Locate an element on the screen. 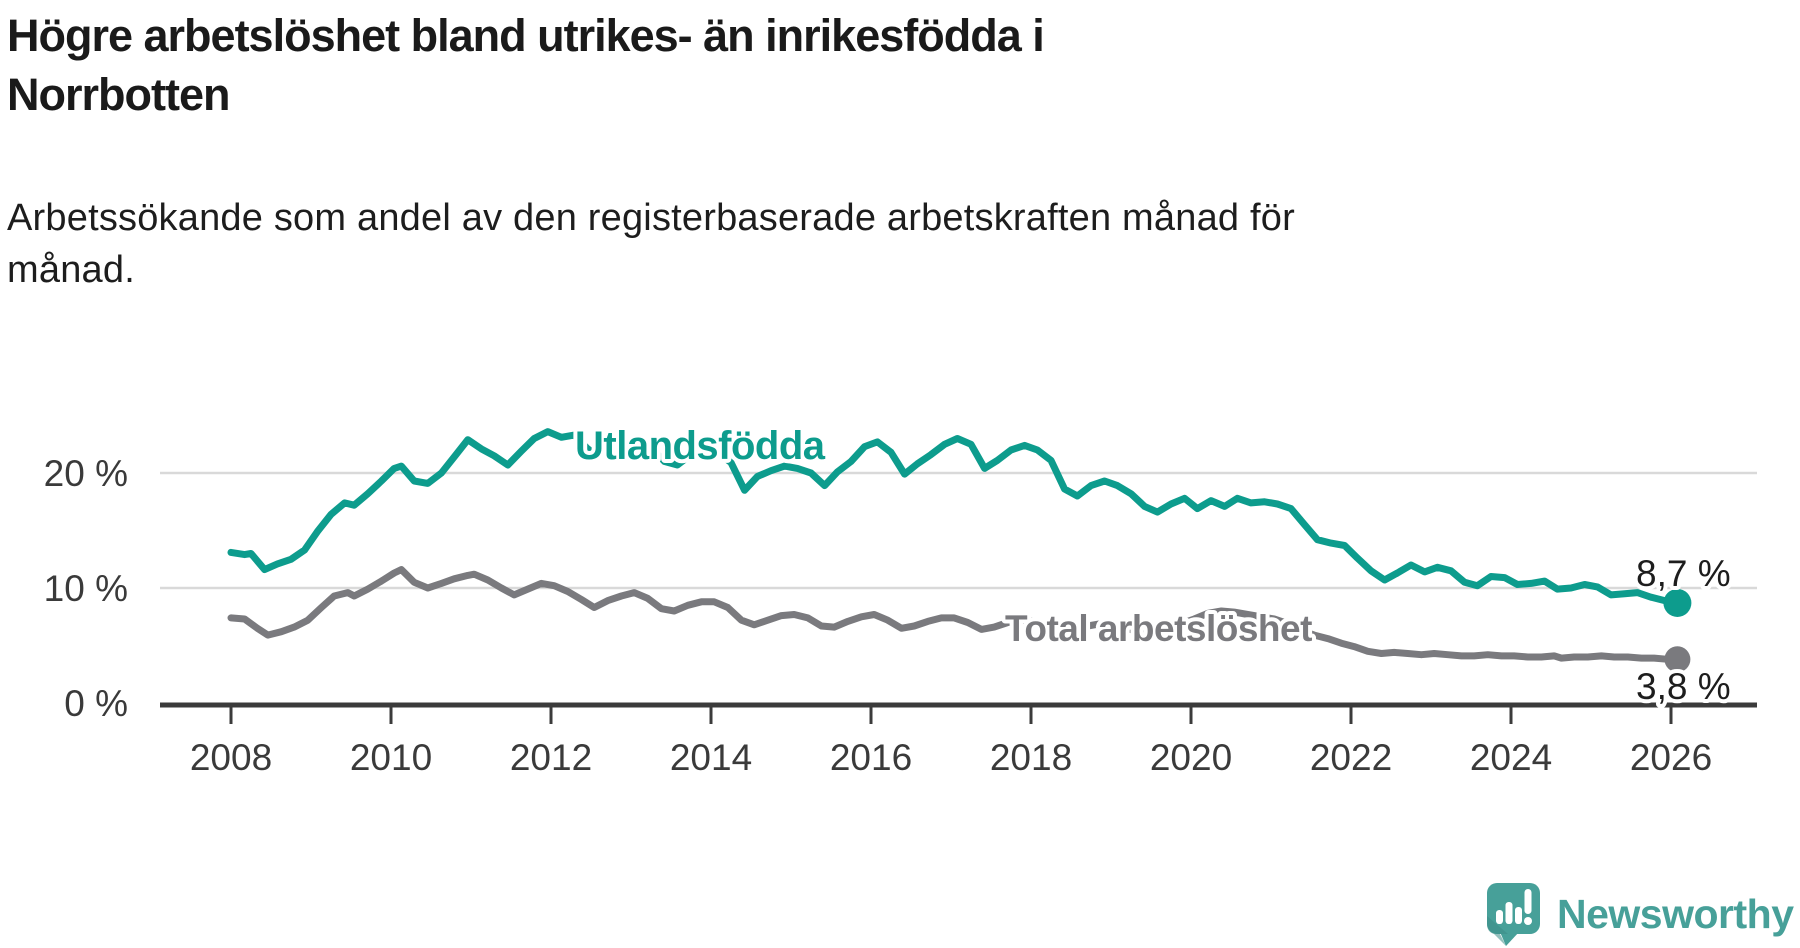 This screenshot has height=948, width=1800. x-axis-label-2020: 2020 is located at coordinates (1191, 757).